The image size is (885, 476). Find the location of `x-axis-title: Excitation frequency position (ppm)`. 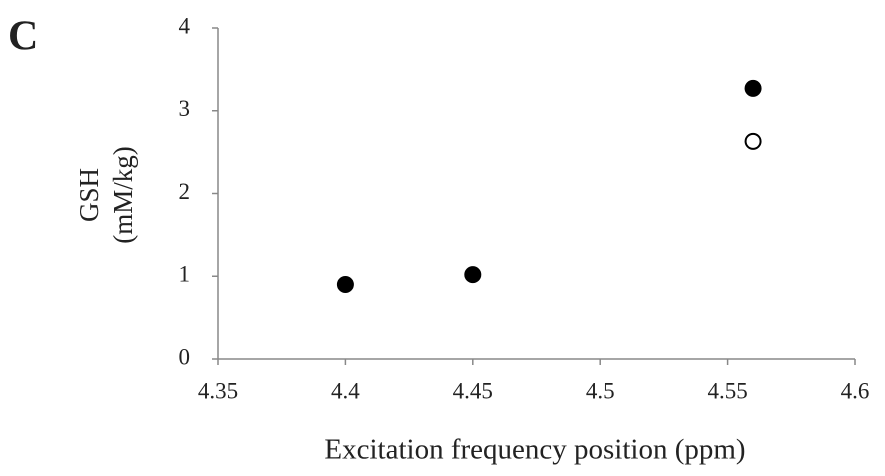

x-axis-title: Excitation frequency position (ppm) is located at coordinates (534, 450).